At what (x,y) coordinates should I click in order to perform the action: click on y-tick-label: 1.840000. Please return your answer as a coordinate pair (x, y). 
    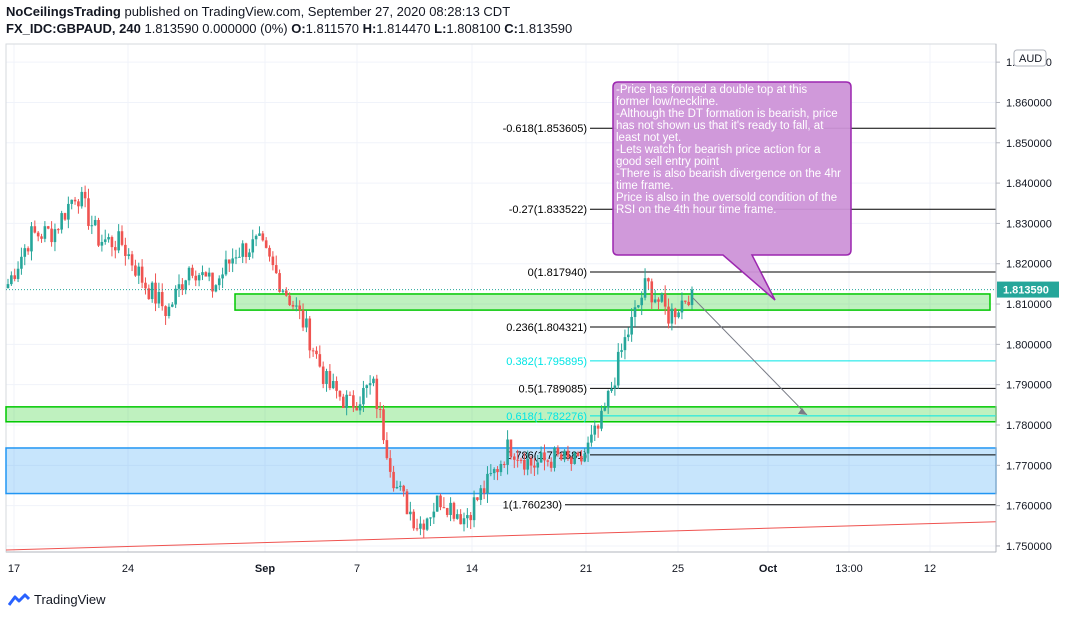
    Looking at the image, I should click on (1029, 184).